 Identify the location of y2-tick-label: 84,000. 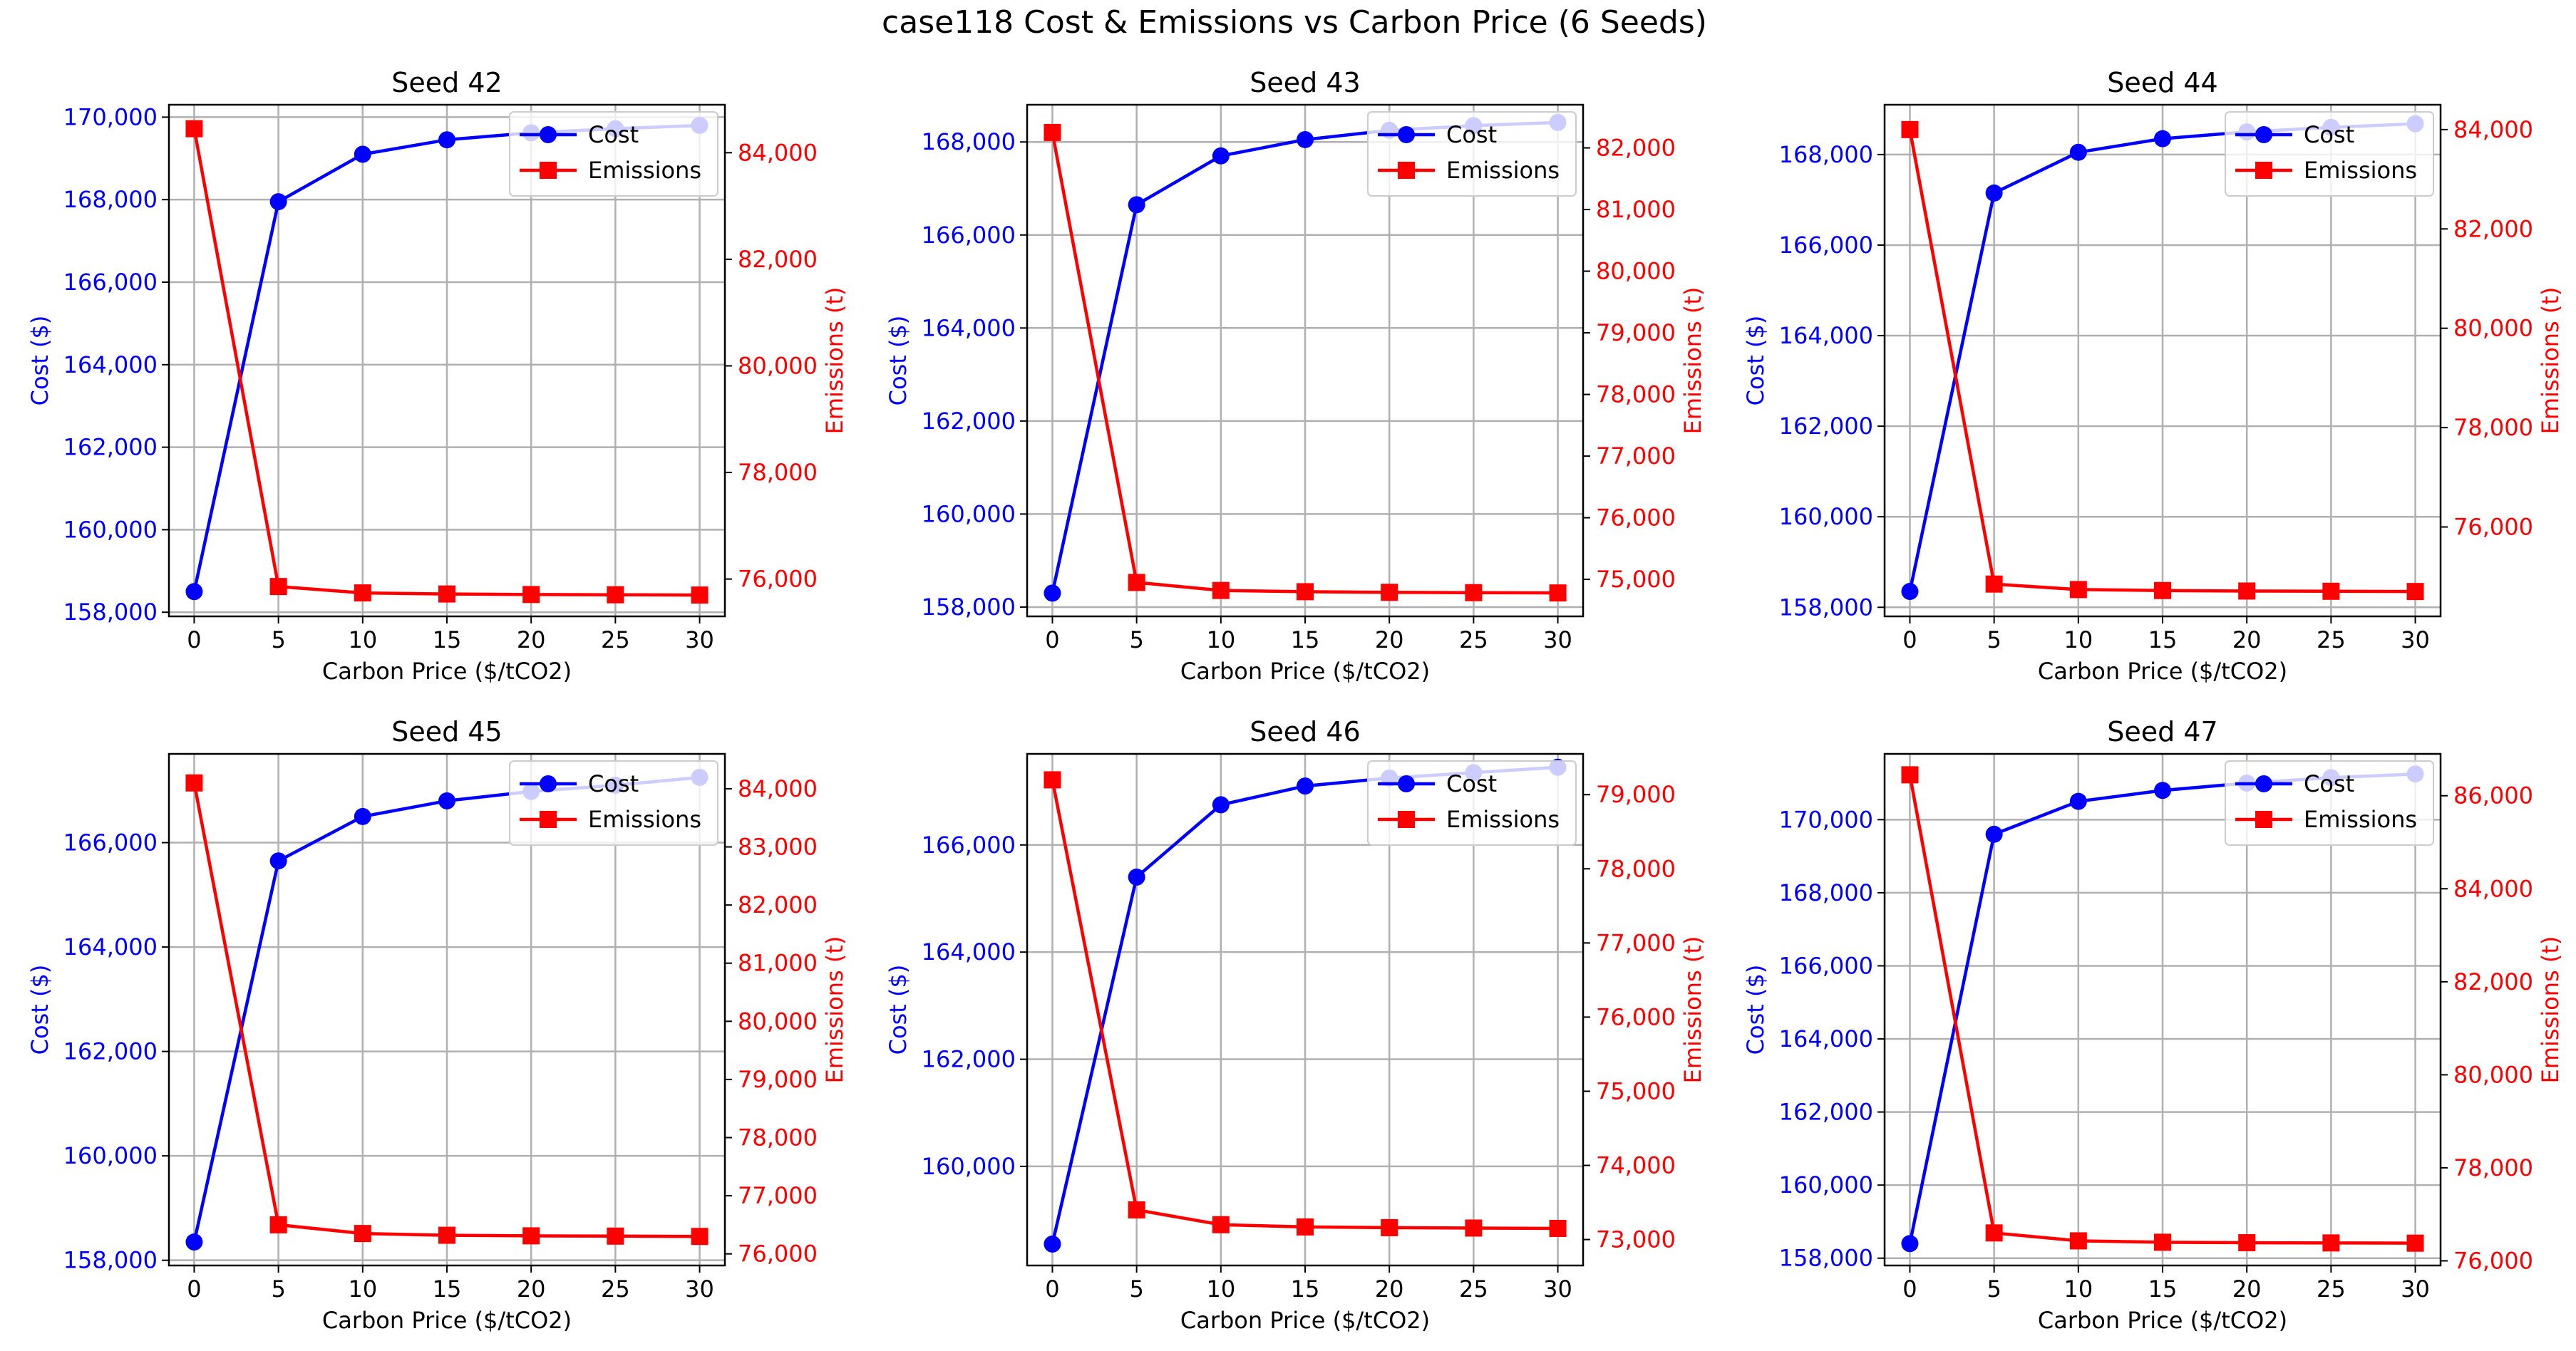
(2493, 888).